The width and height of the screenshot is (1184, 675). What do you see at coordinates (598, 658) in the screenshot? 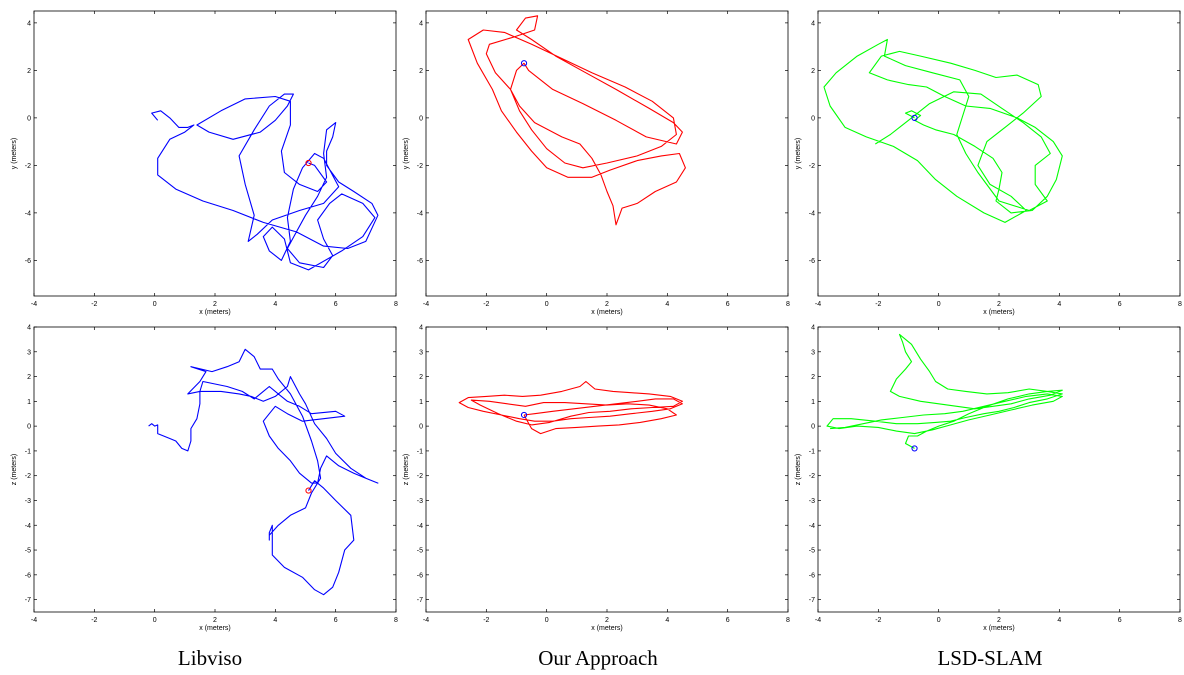
I see `caption-our-approach: Our Approach` at bounding box center [598, 658].